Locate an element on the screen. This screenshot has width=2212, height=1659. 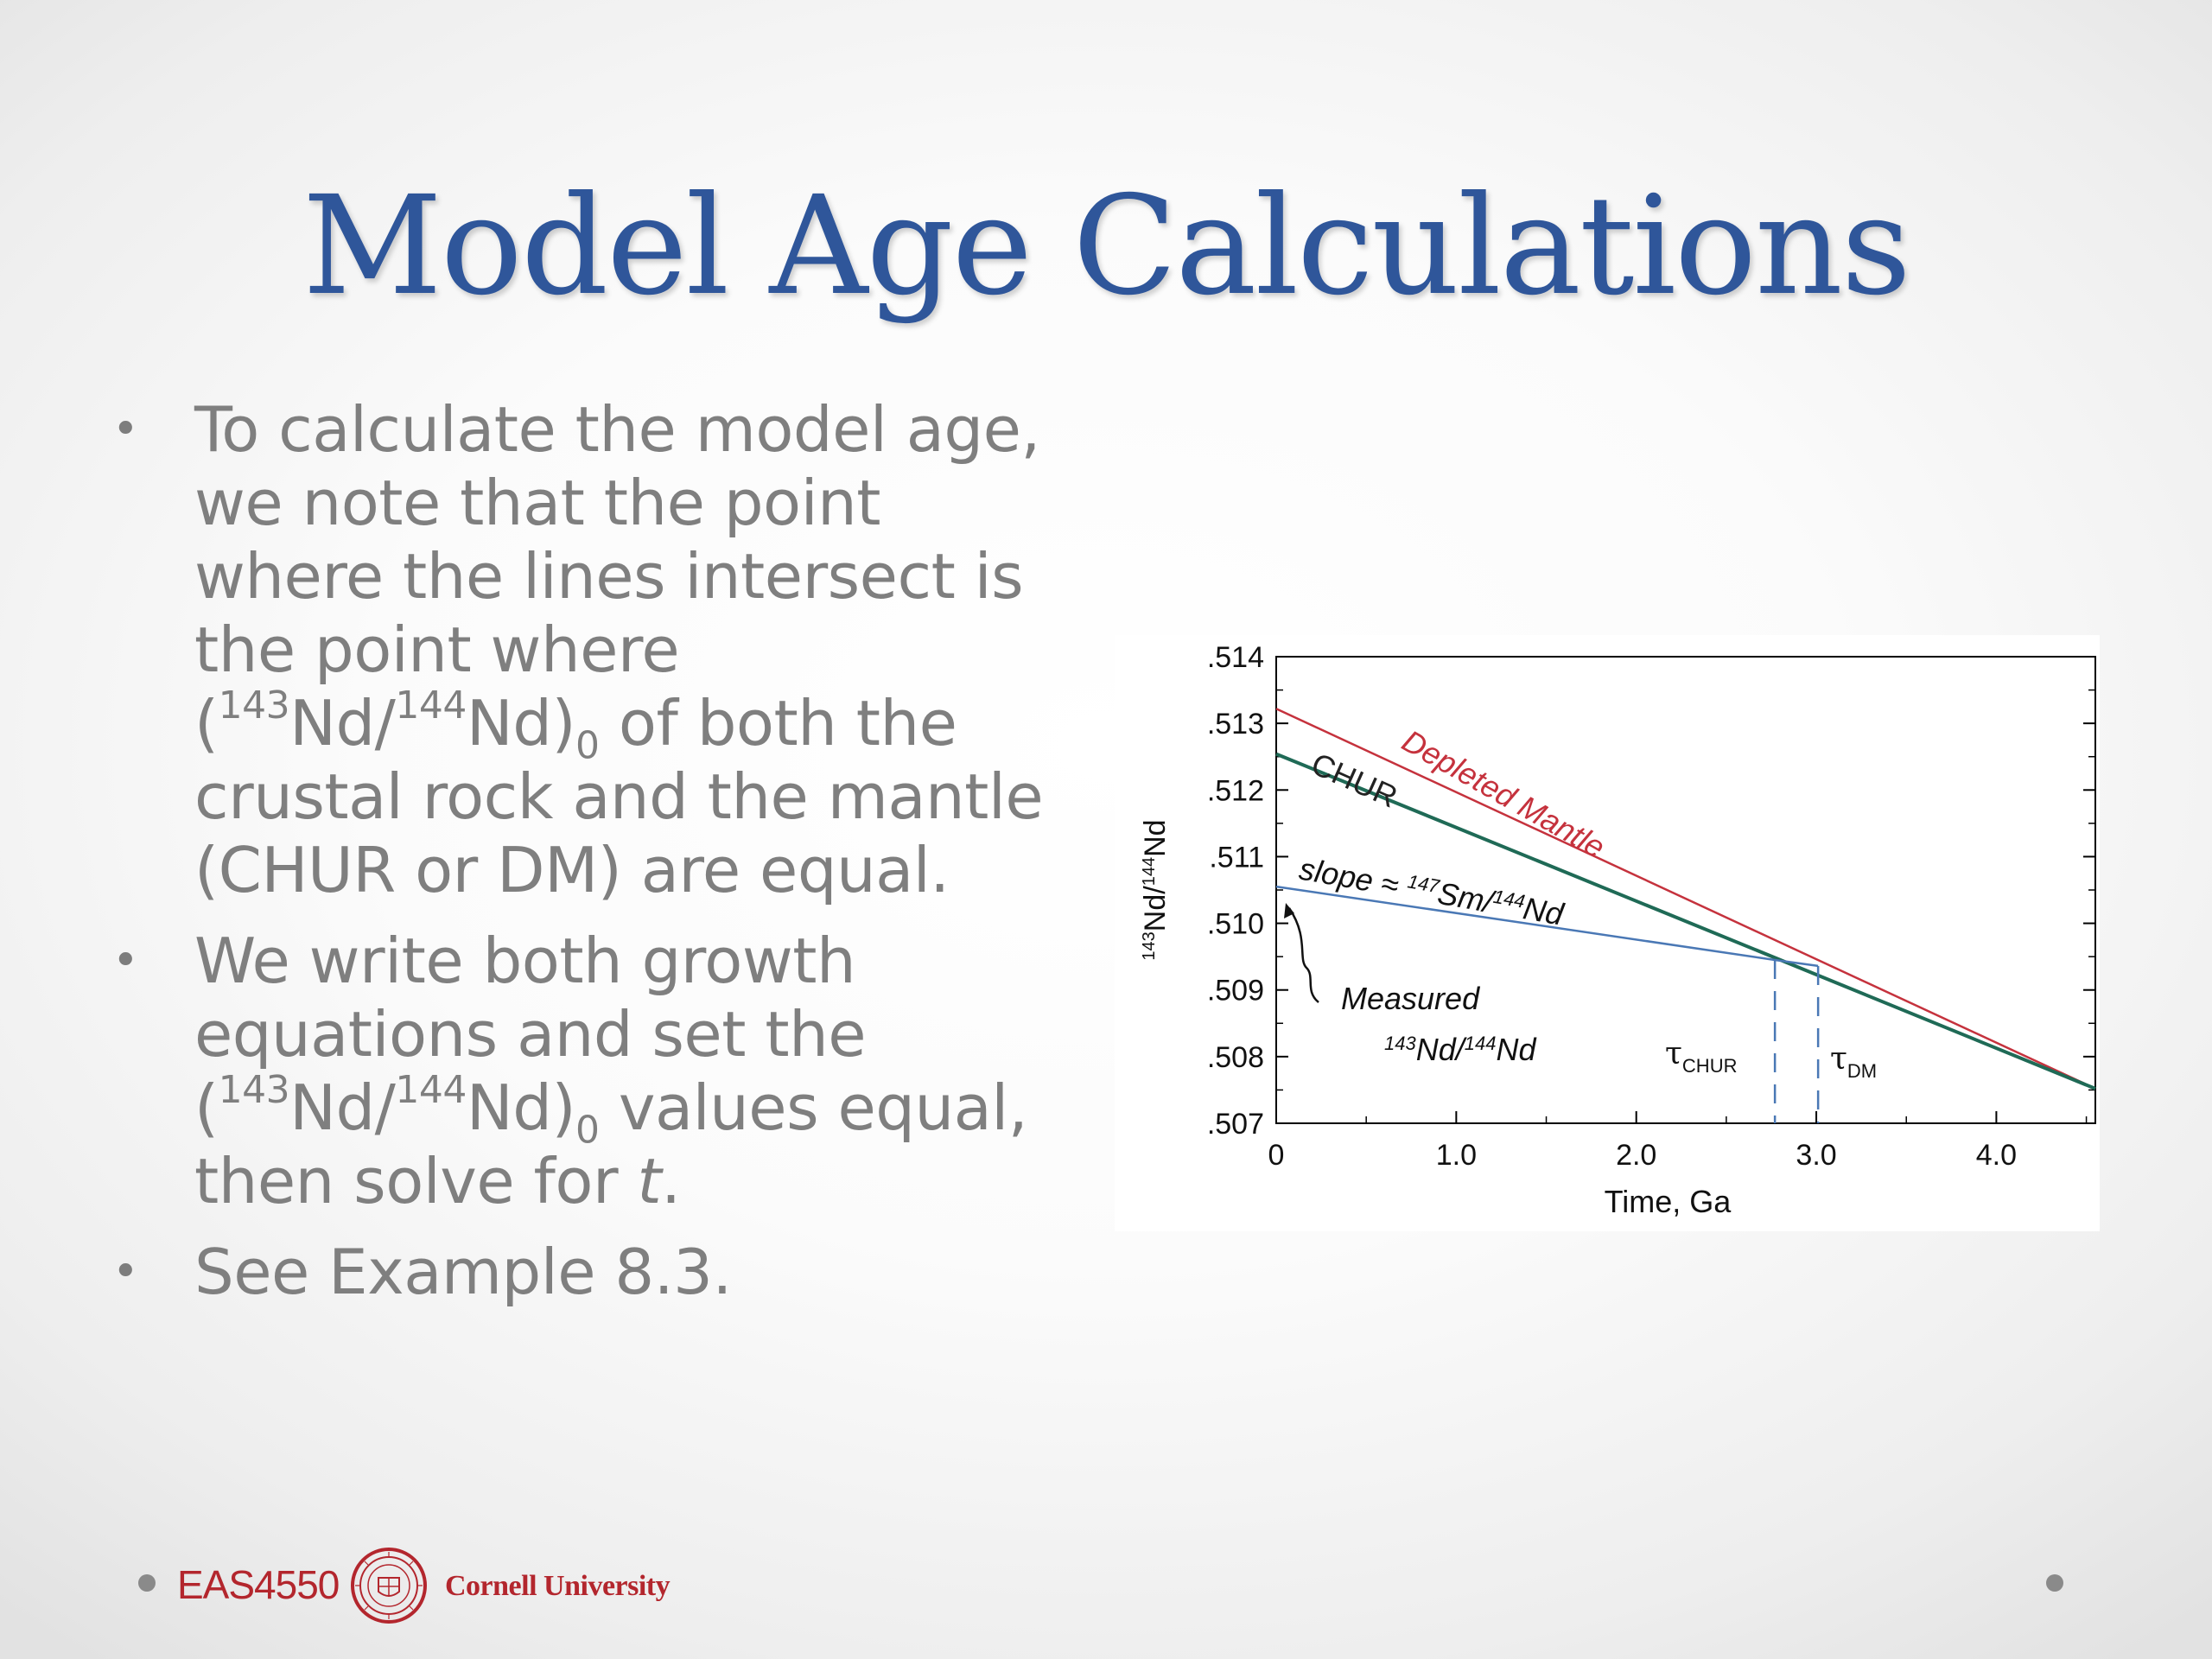
footer-dot-right is located at coordinates (2054, 1583).